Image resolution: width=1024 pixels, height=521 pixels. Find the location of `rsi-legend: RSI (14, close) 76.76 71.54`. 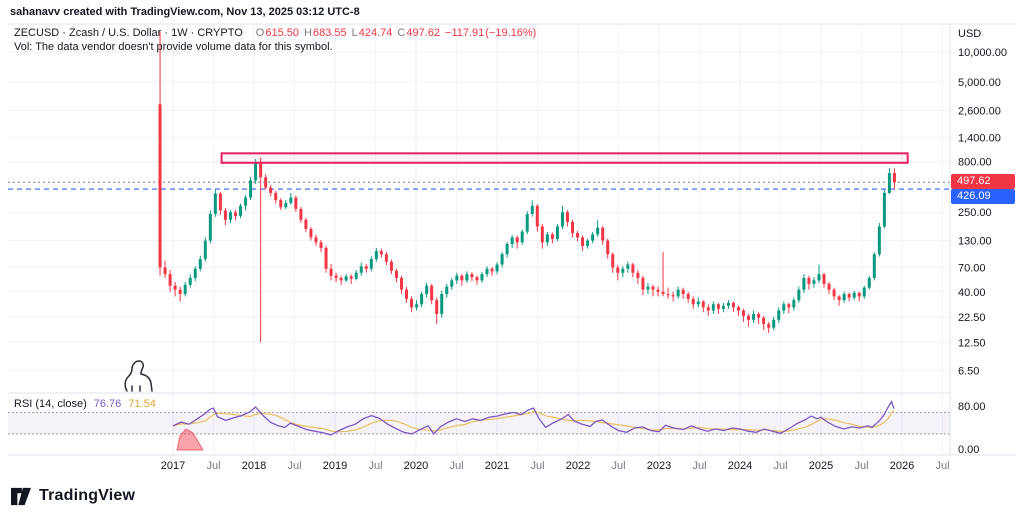

rsi-legend: RSI (14, close) 76.76 71.54 is located at coordinates (85, 404).